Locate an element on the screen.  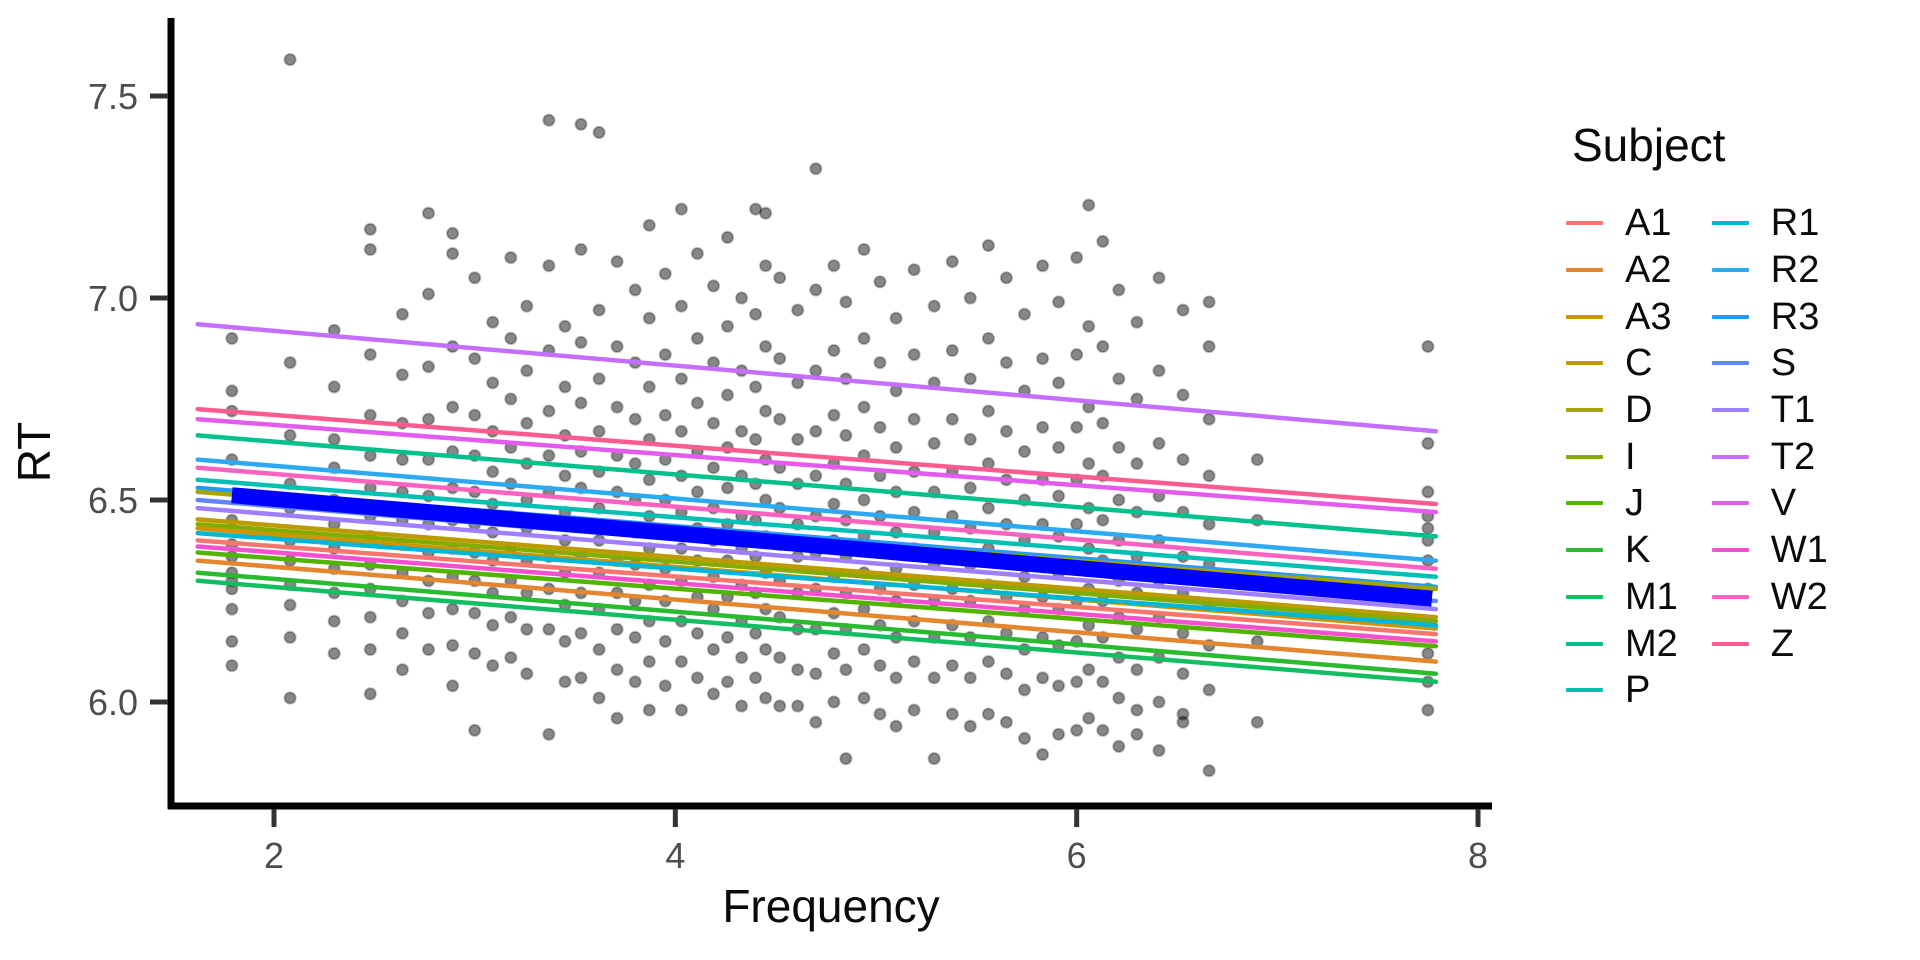
y-tick-label: 6.0 is located at coordinates (113, 702).